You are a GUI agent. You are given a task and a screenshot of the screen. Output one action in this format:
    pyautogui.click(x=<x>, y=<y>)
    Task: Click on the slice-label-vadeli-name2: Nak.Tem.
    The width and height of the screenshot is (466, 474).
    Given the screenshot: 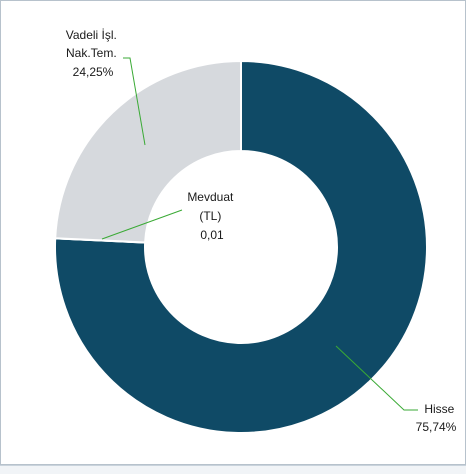 What is the action you would take?
    pyautogui.click(x=91, y=53)
    